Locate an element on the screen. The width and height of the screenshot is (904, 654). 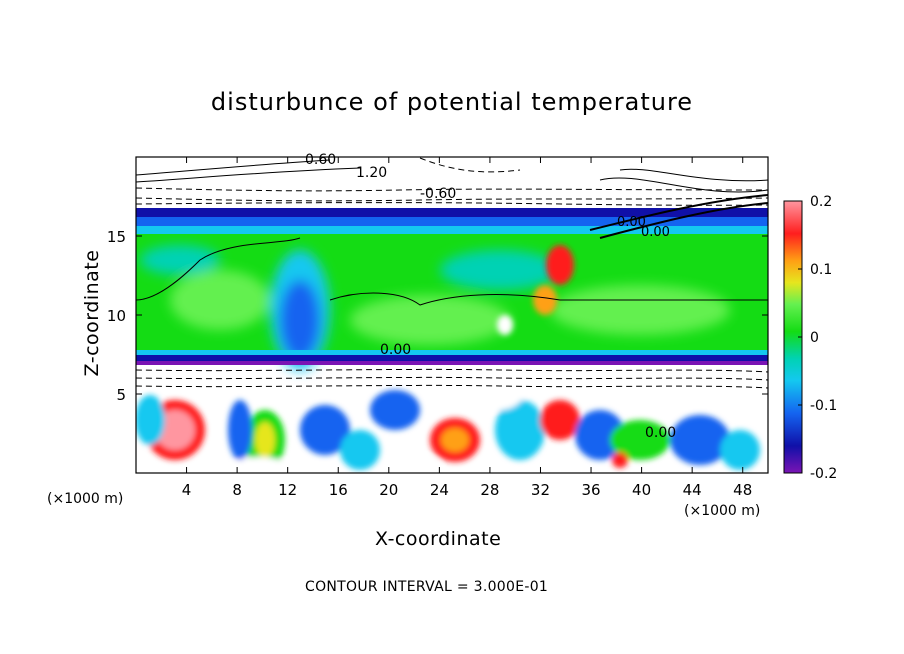
colorbar-tick-label: -0.2 is located at coordinates (823, 474).